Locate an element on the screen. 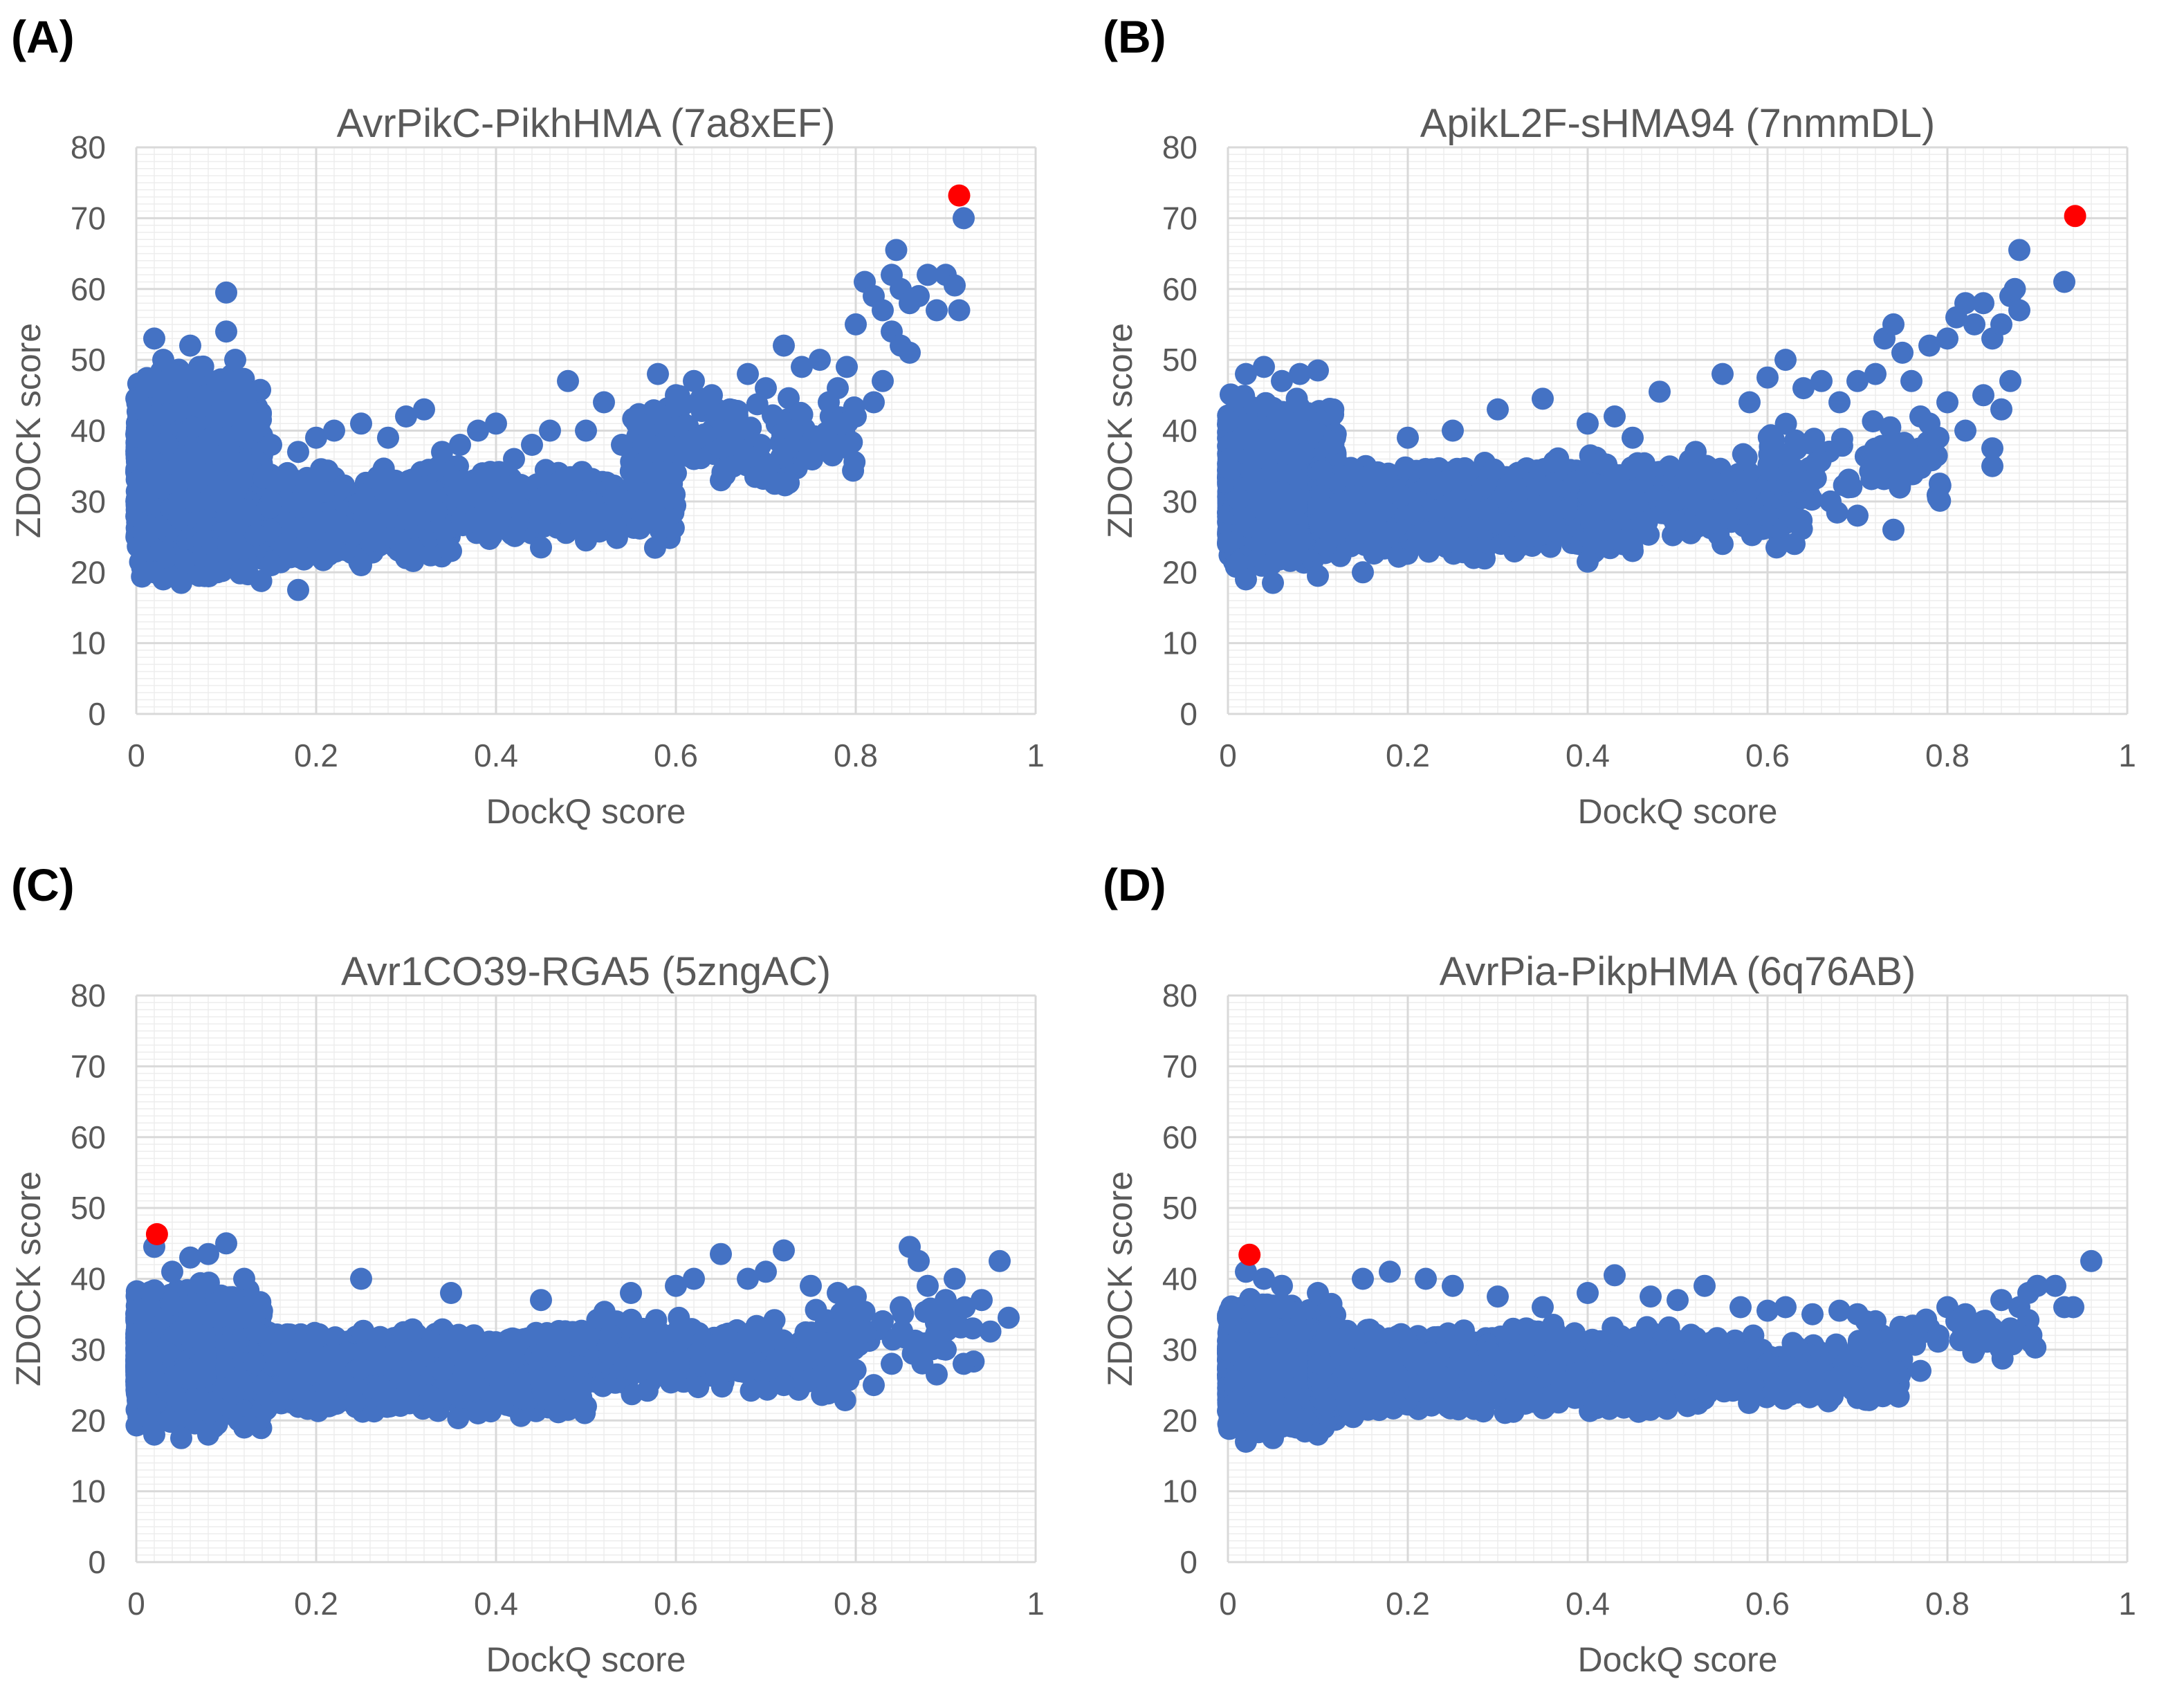  y-tick-label: 70 is located at coordinates (1179, 218).